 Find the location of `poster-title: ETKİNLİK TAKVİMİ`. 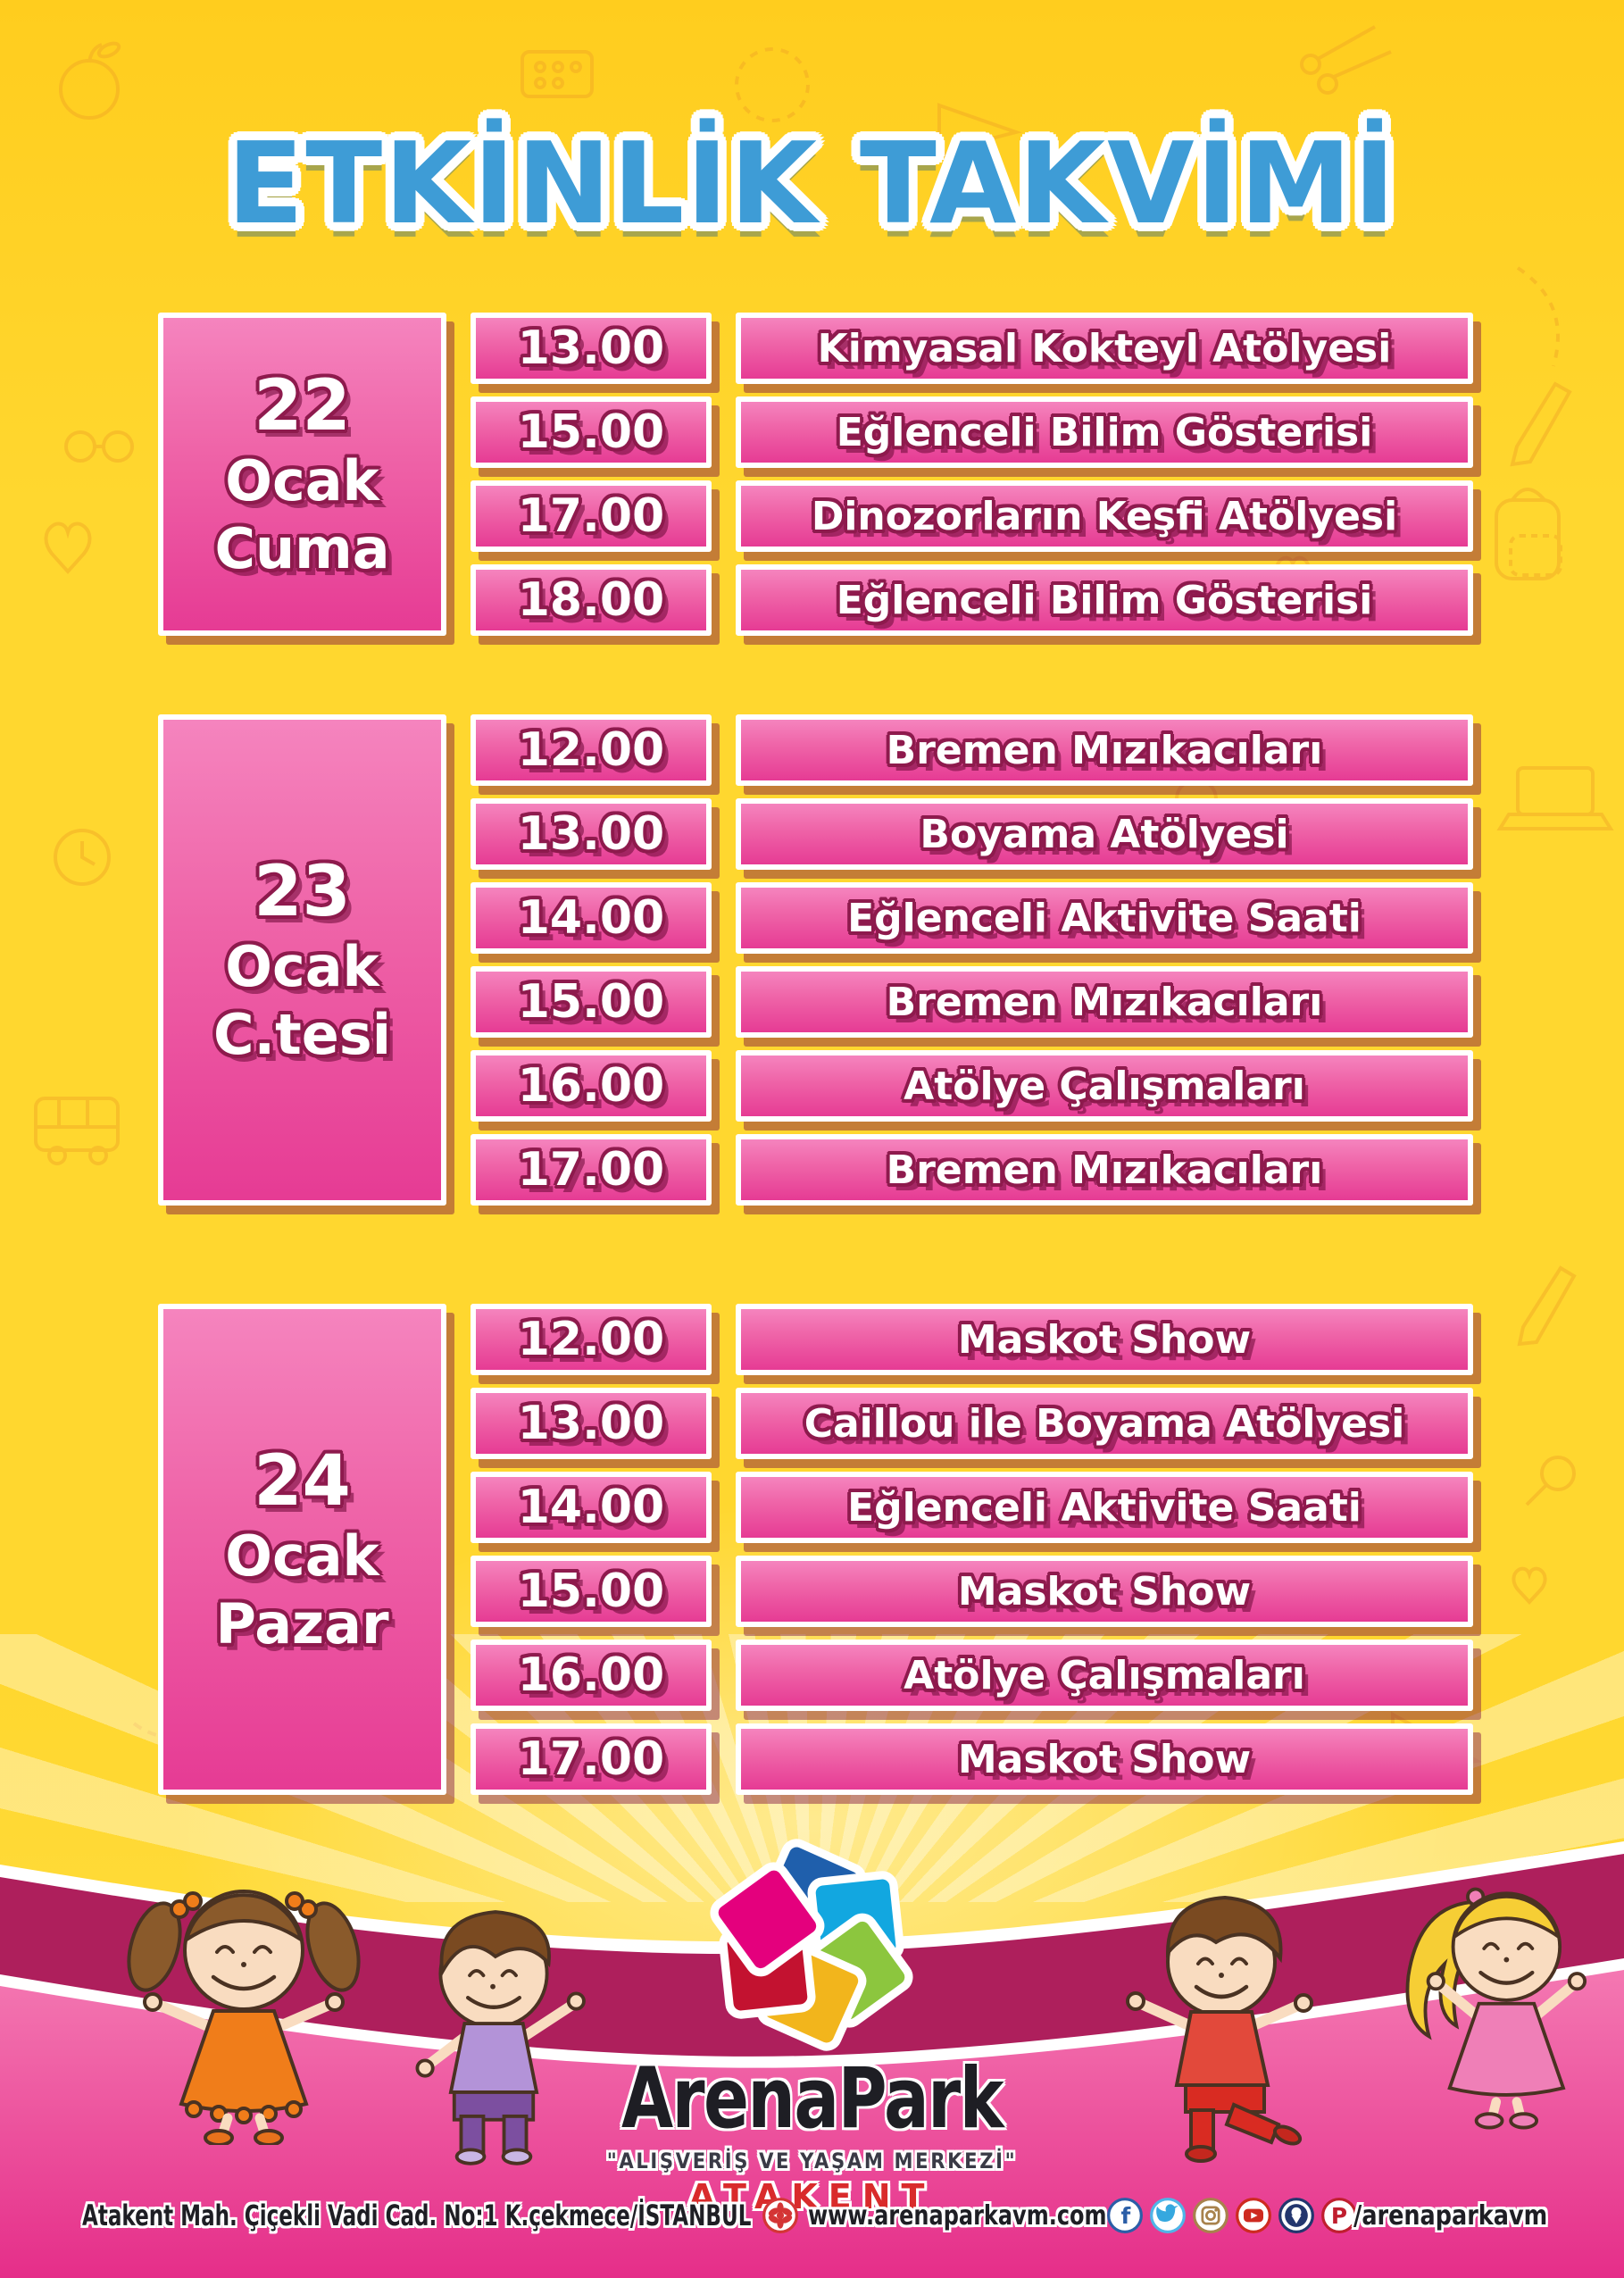

poster-title: ETKİNLİK TAKVİMİ is located at coordinates (812, 184).